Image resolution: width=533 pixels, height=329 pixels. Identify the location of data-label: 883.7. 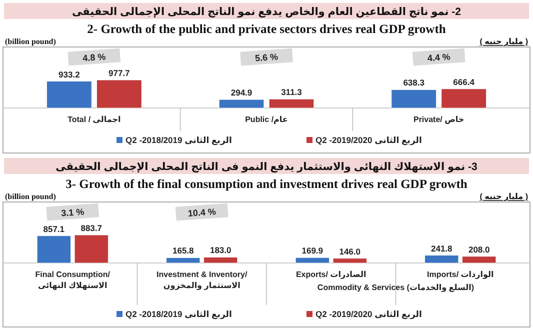
(91, 228).